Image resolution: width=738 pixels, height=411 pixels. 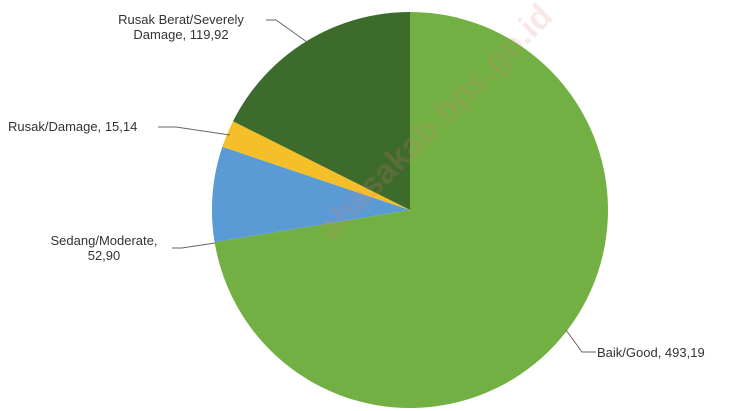 I want to click on slice-label: Rusak Berat/Severely Damage, 119,92, so click(x=181, y=27).